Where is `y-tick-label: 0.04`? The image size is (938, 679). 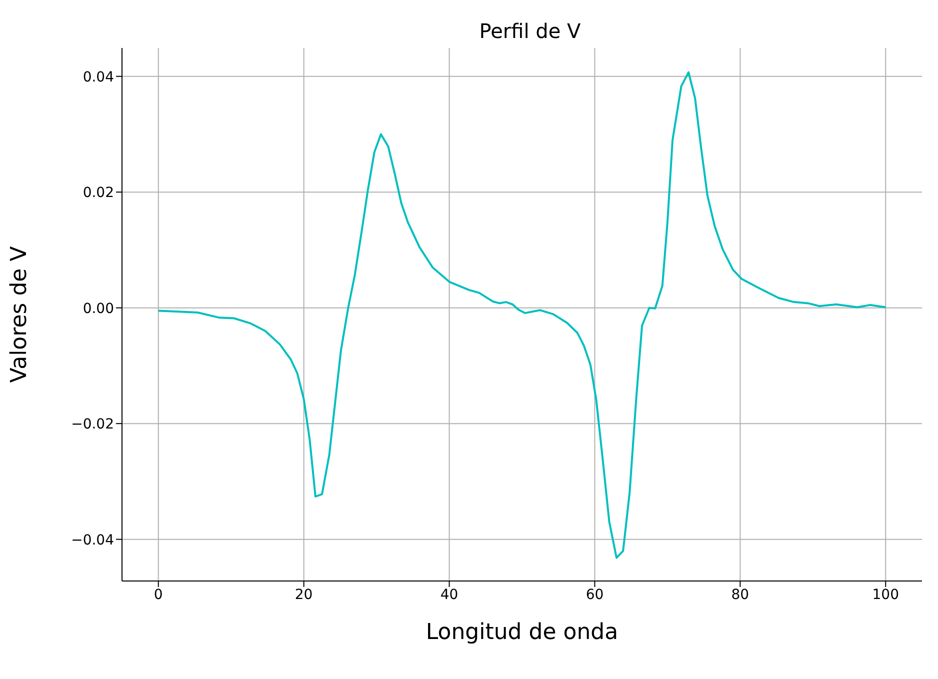
y-tick-label: 0.04 is located at coordinates (98, 77).